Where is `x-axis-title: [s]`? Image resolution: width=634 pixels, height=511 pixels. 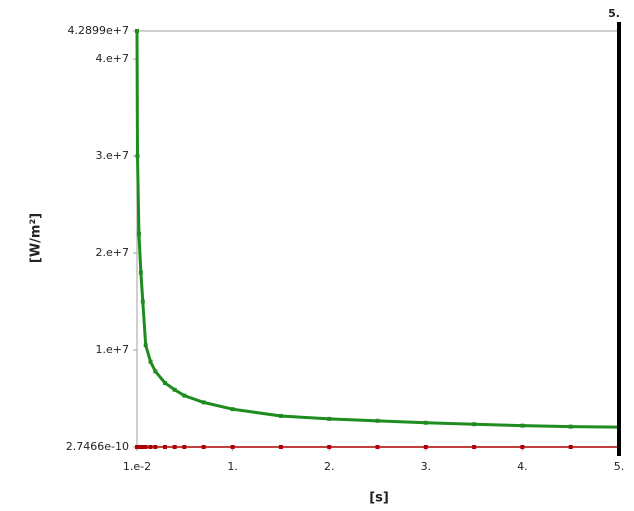
x-axis-title: [s] is located at coordinates (379, 498).